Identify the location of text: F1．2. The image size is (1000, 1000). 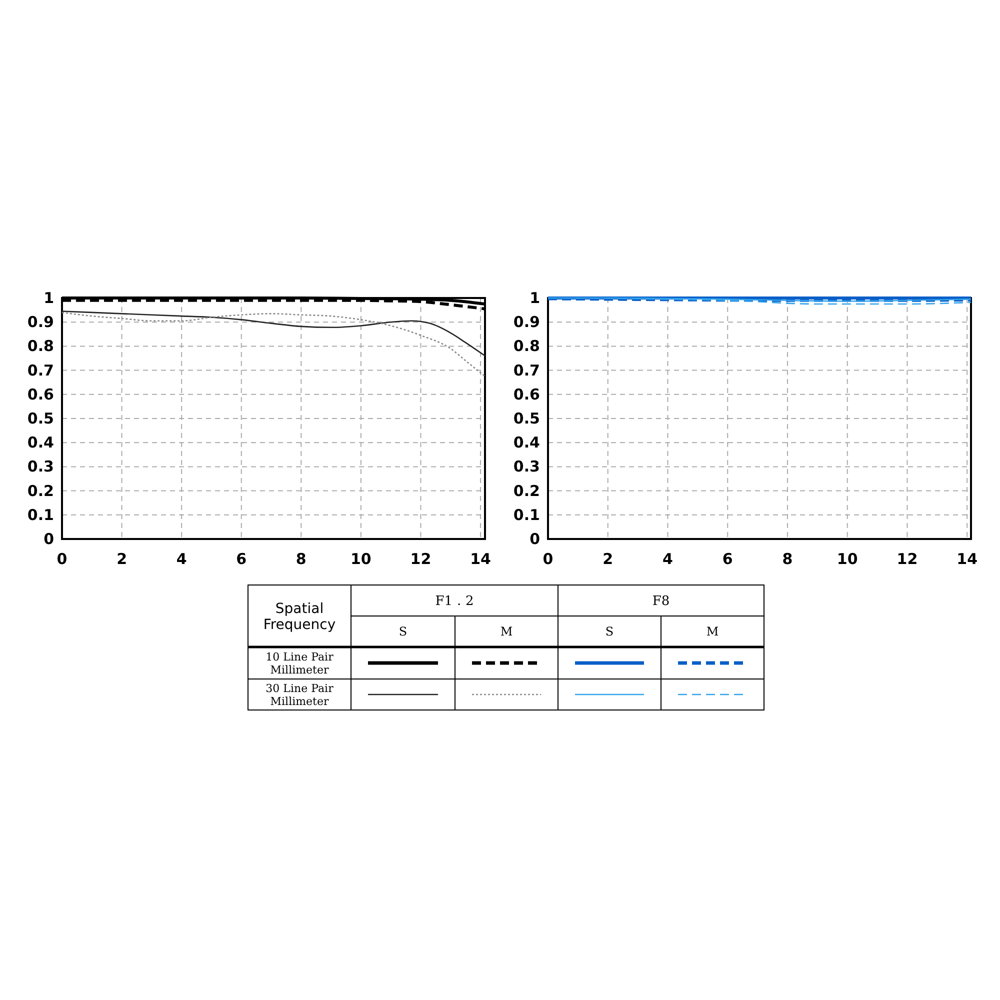
(454, 602).